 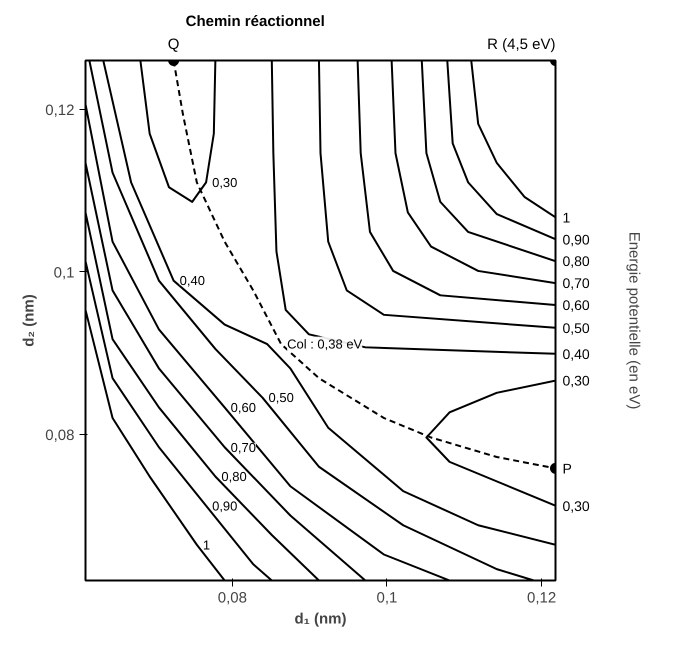 What do you see at coordinates (521, 44) in the screenshot?
I see `annotation: R (4,5 eV)` at bounding box center [521, 44].